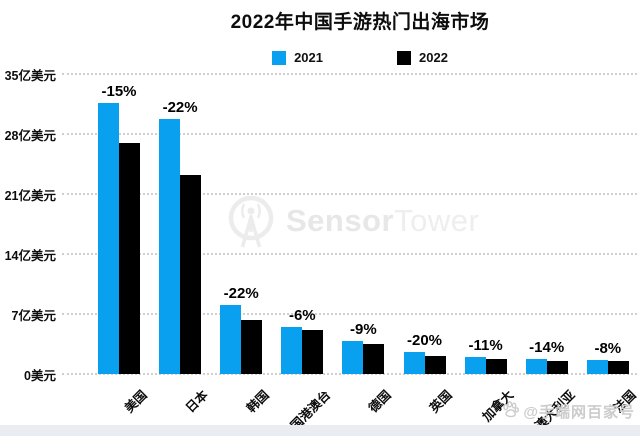 The image size is (640, 436). I want to click on y-axis-tick-label: 28亿美元, so click(30, 136).